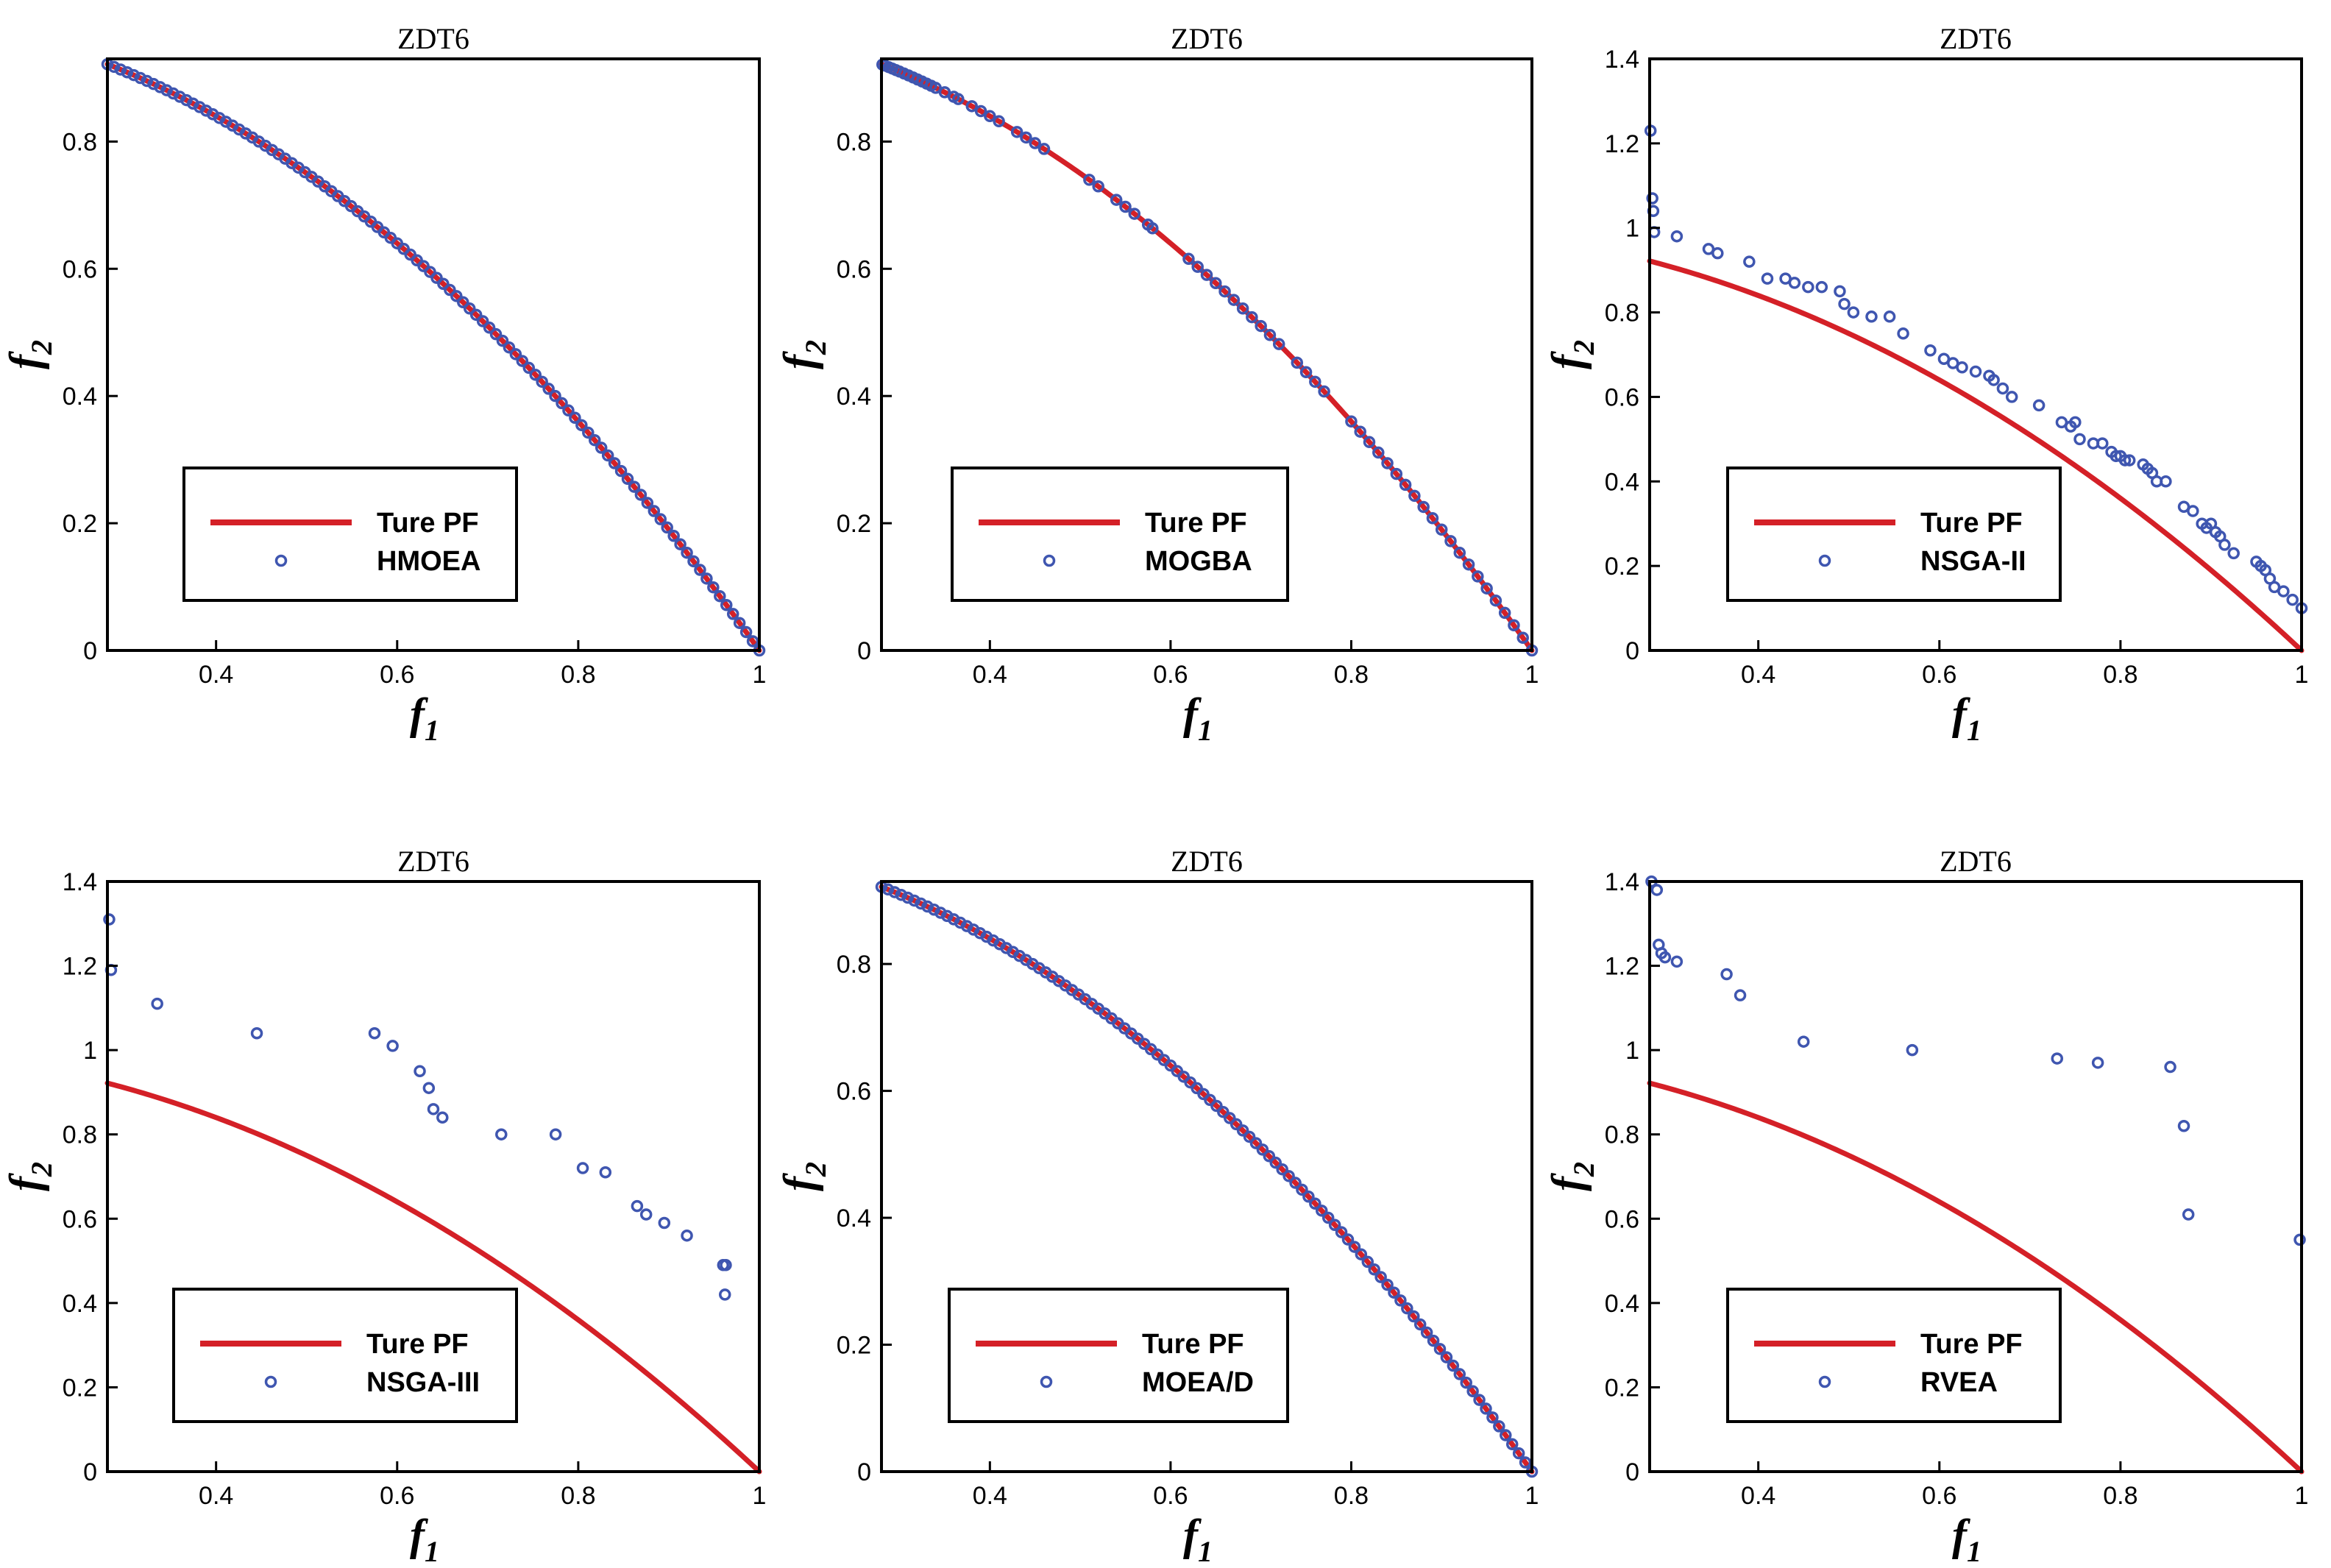 This screenshot has width=2331, height=1568. Describe the element at coordinates (1207, 861) in the screenshot. I see `chart-title: ZDT6` at that location.